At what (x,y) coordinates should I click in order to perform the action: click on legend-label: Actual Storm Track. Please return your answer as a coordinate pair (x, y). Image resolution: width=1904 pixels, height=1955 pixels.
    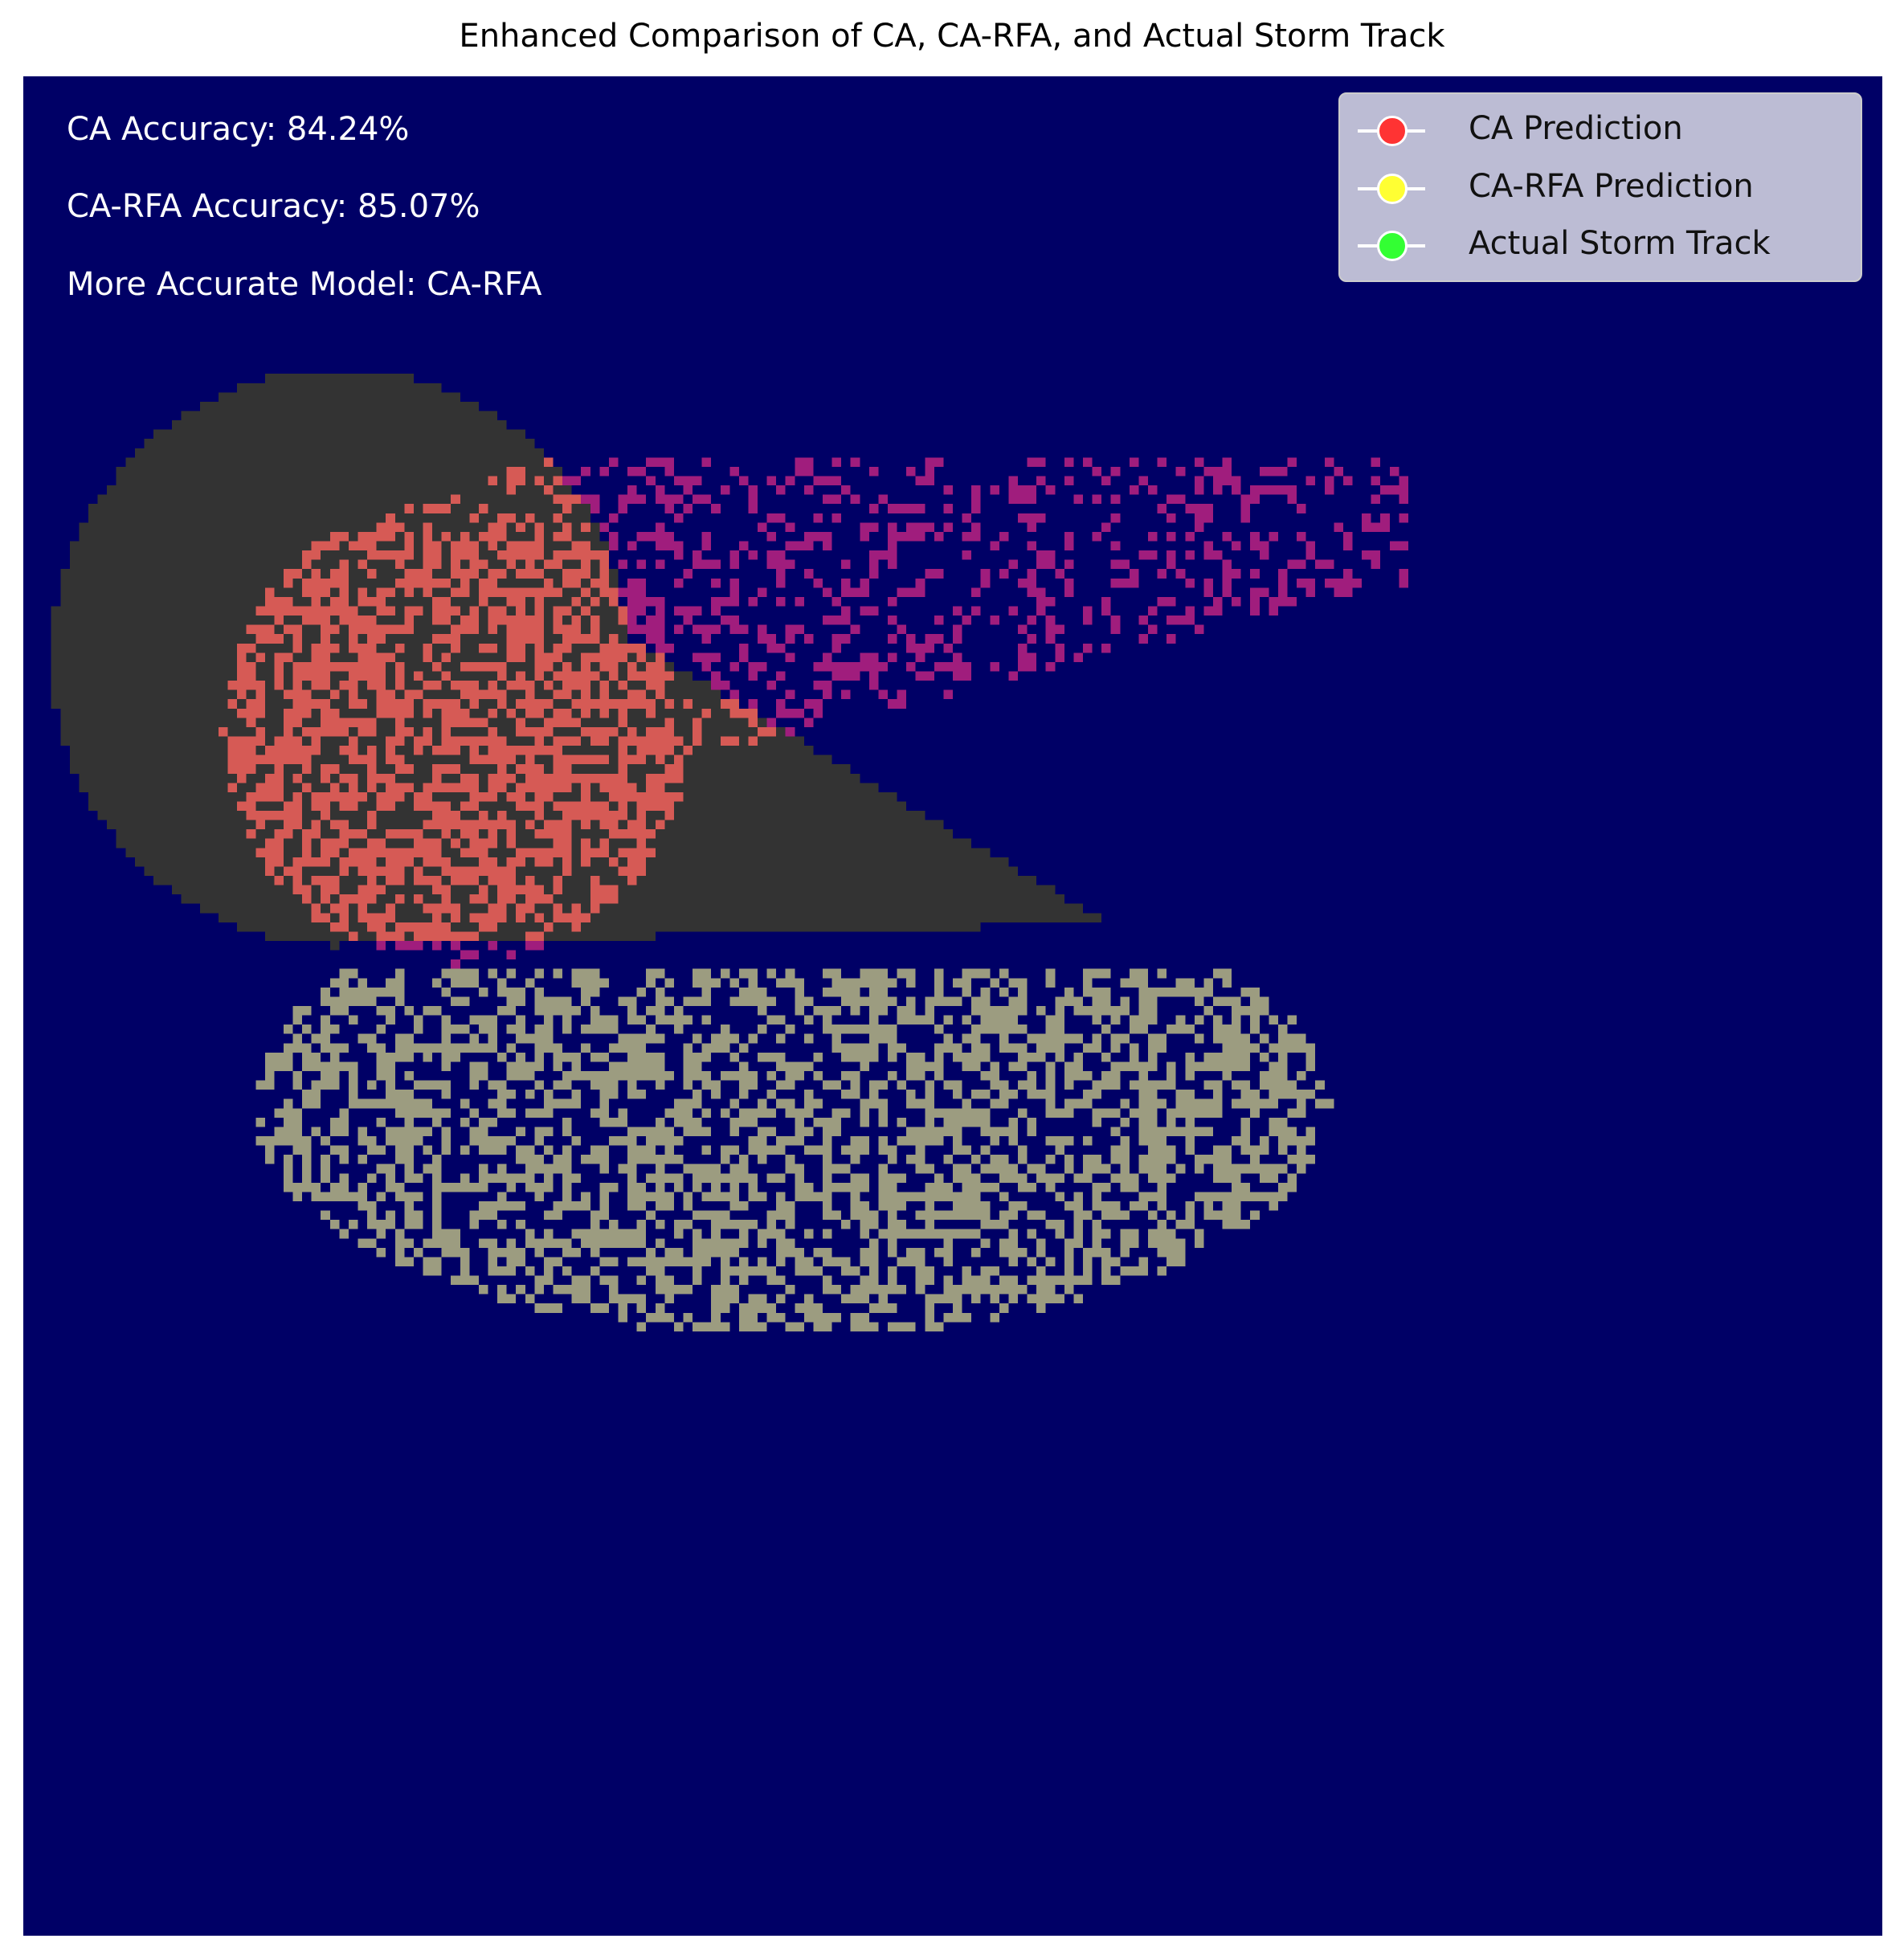
    Looking at the image, I should click on (1620, 244).